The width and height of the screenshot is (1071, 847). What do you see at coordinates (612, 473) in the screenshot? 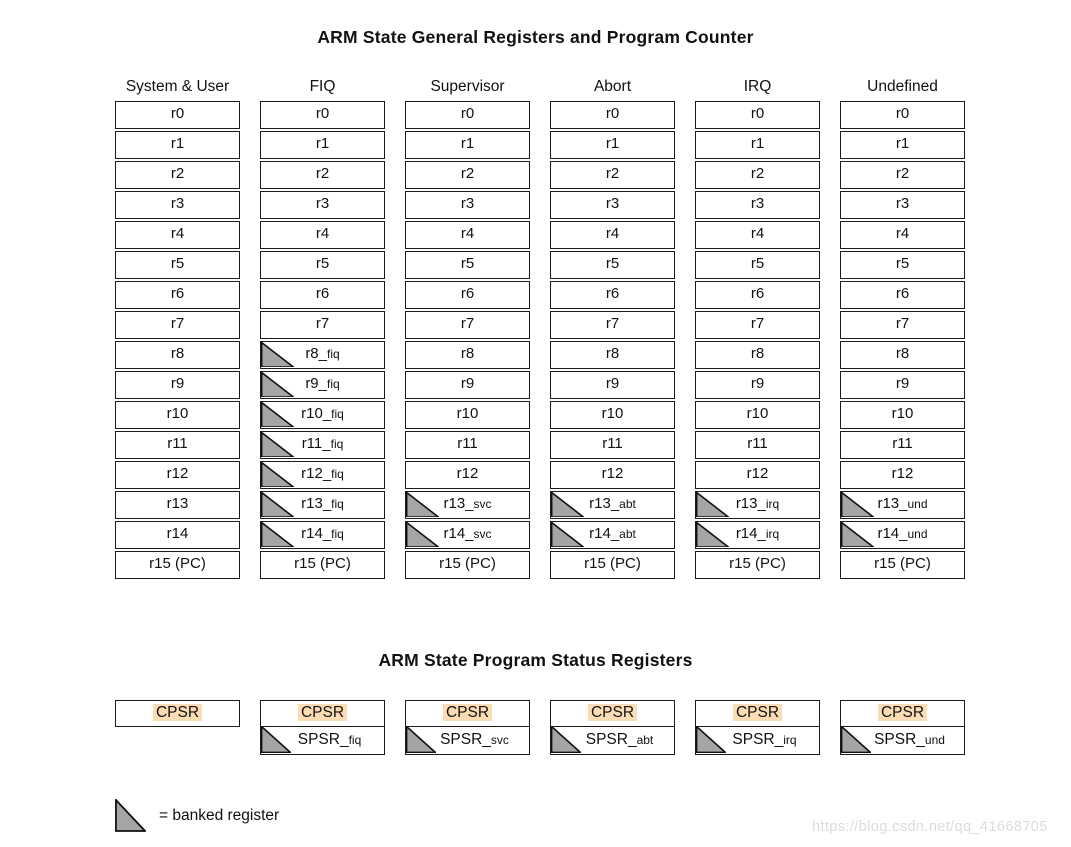
I see `register-label: r12` at bounding box center [612, 473].